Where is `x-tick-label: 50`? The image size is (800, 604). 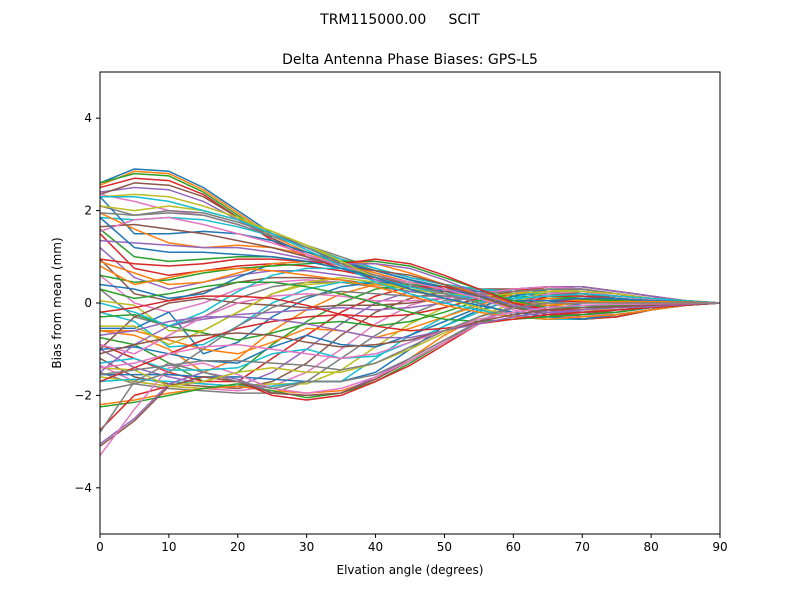 x-tick-label: 50 is located at coordinates (444, 547).